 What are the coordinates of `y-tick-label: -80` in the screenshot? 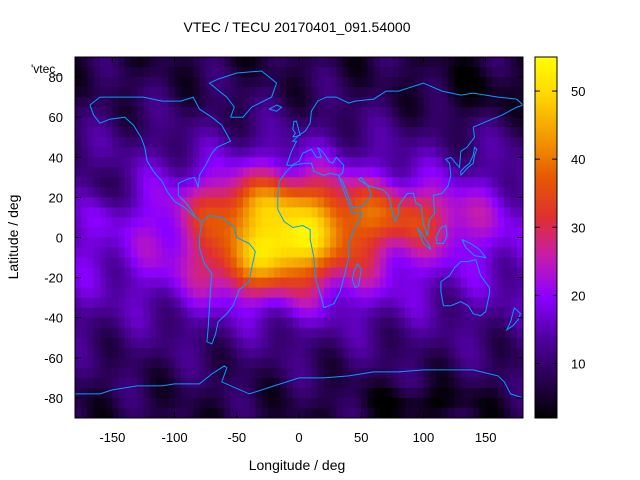 It's located at (53, 398).